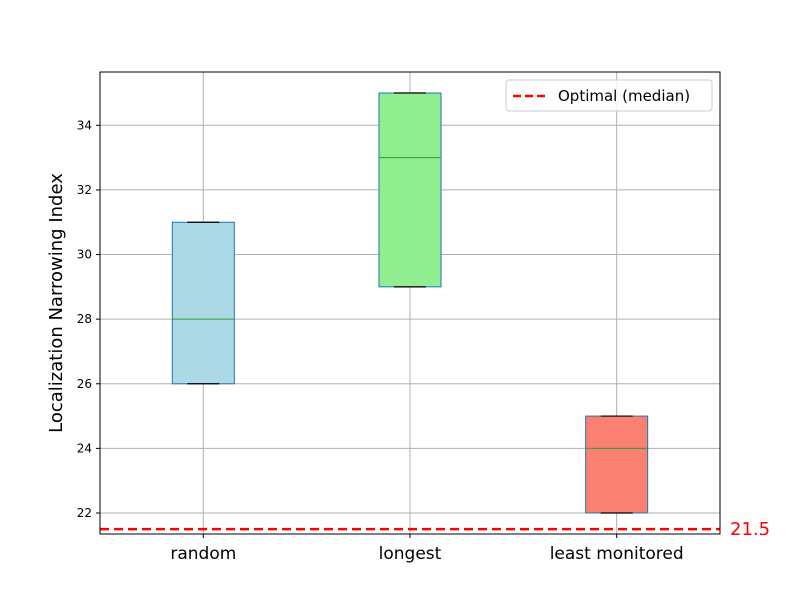 The width and height of the screenshot is (800, 600). I want to click on box-longest, so click(410, 190).